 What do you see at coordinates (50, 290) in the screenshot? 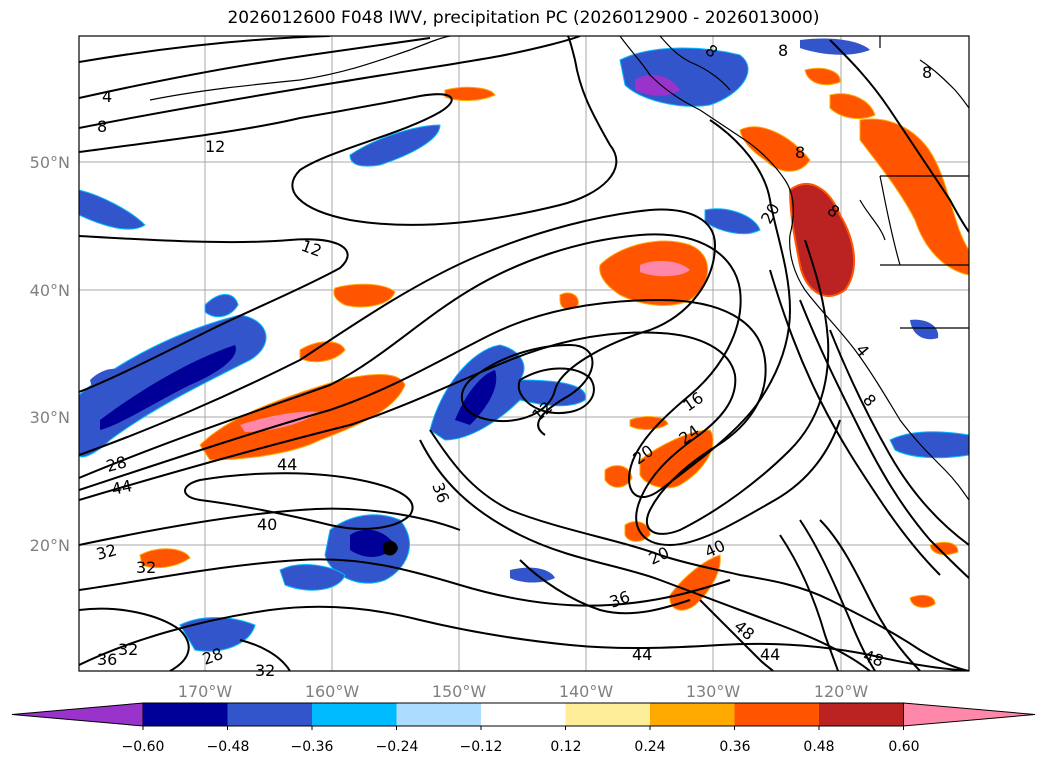
I see `lat-label-40n: 40°N` at bounding box center [50, 290].